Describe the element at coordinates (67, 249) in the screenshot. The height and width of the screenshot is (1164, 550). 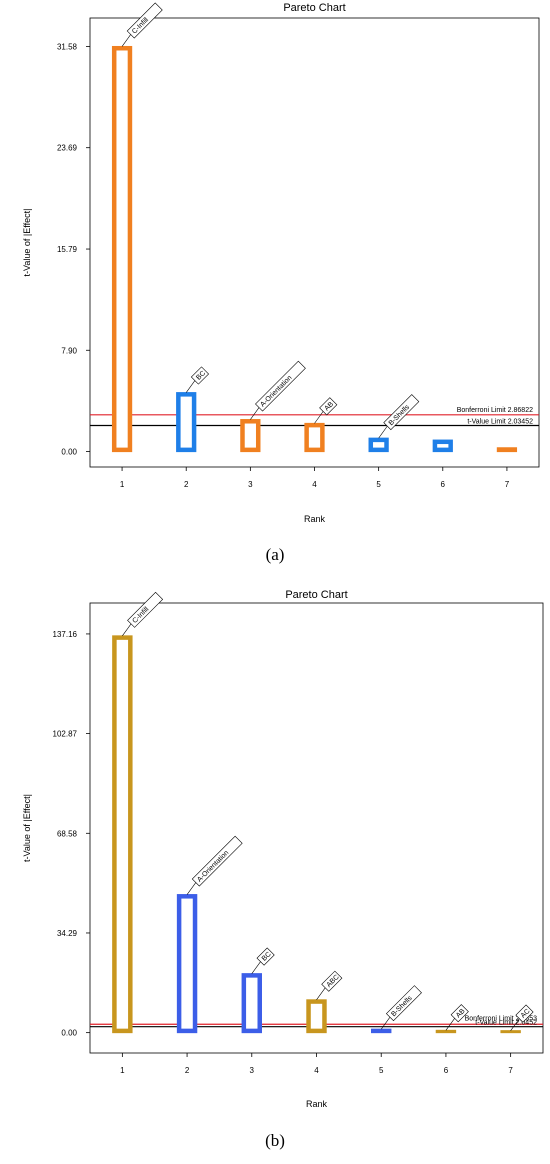
I see `y-tick-label: 15.79` at that location.